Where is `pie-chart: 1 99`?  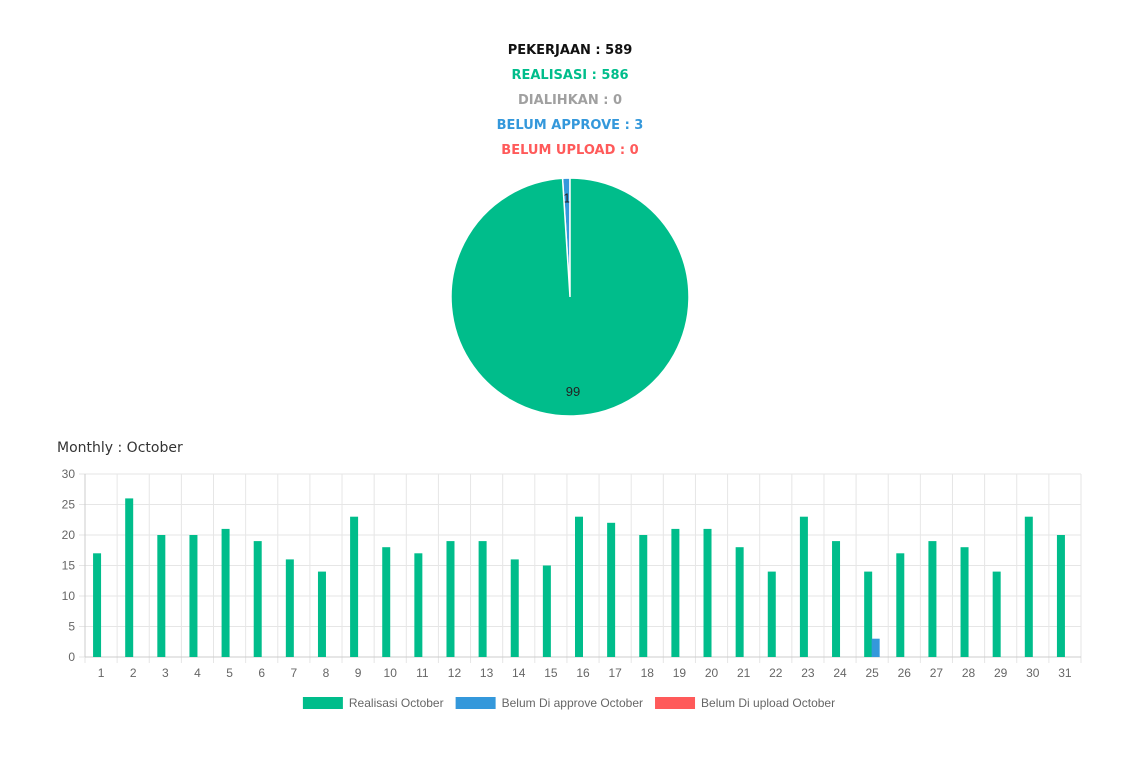
pie-chart: 1 99 is located at coordinates (570, 297).